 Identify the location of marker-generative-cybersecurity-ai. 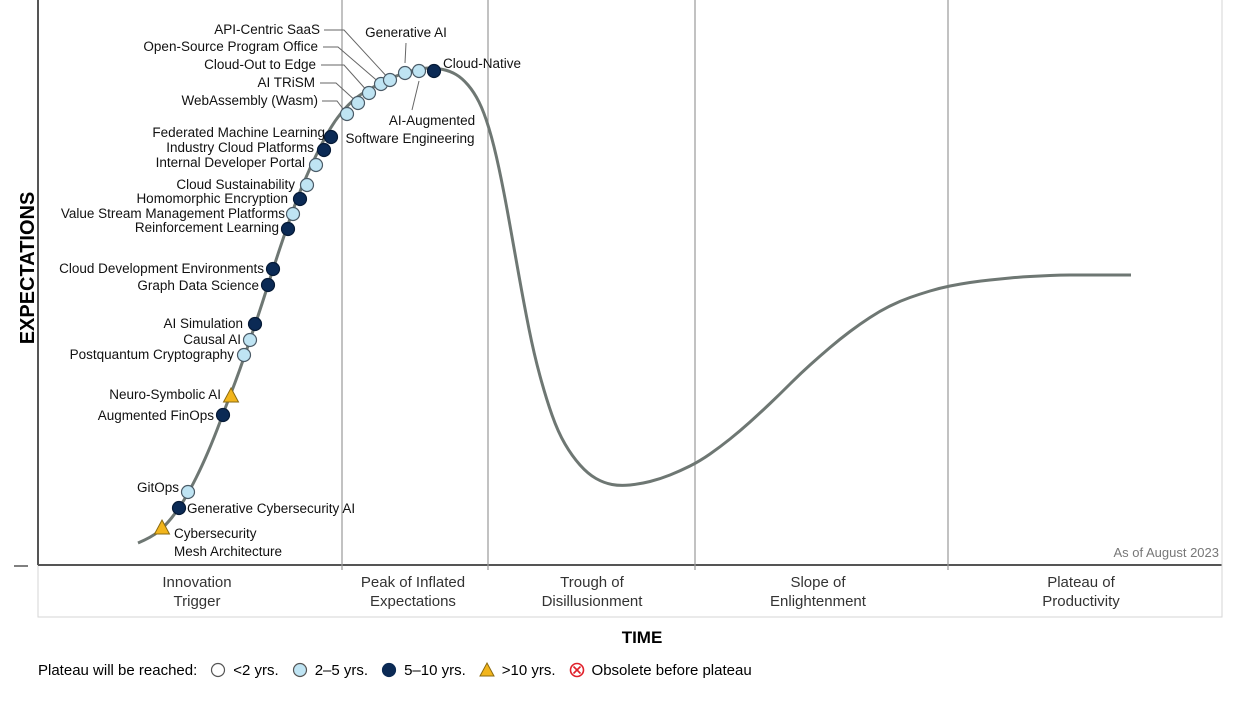
(179, 508).